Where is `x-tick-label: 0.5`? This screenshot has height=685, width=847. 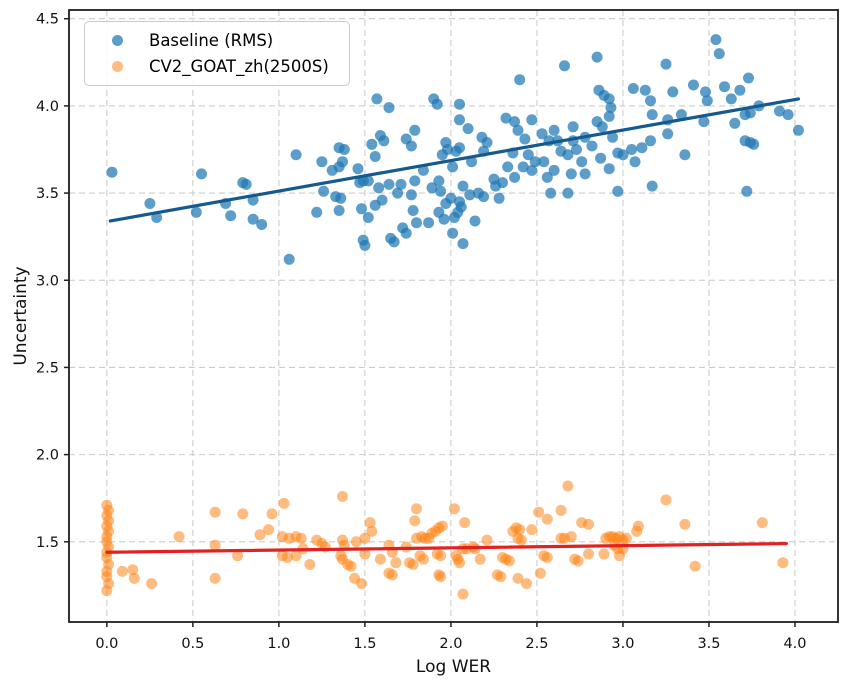 x-tick-label: 0.5 is located at coordinates (192, 644).